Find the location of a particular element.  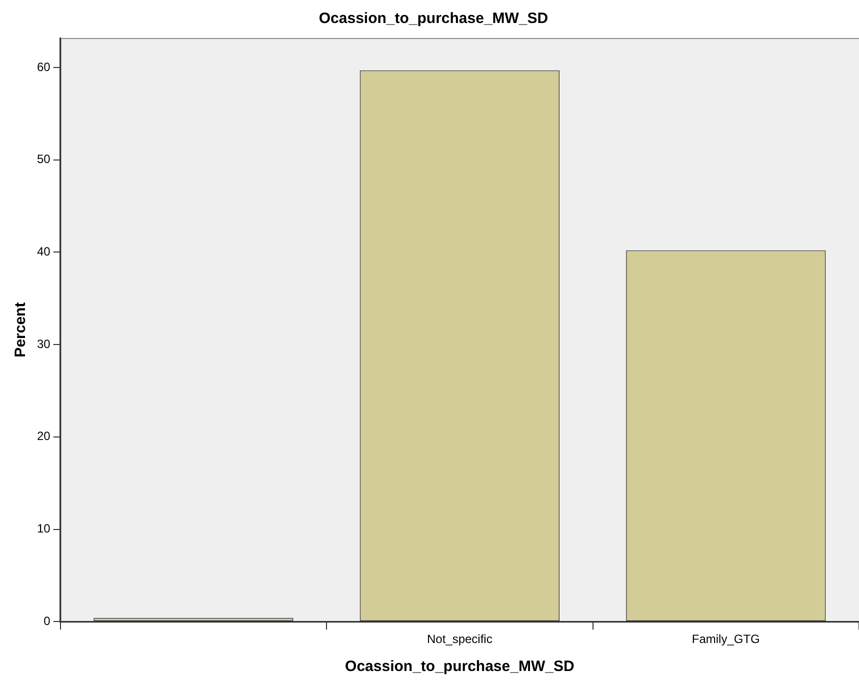

y-tick-label: 20 is located at coordinates (43, 436).